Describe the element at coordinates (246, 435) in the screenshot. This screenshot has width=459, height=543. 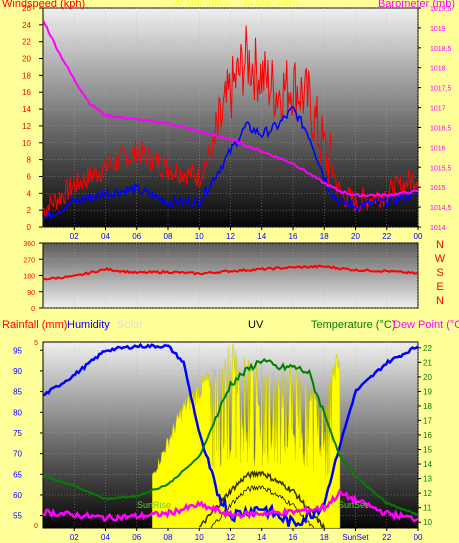
I see `solar-area` at that location.